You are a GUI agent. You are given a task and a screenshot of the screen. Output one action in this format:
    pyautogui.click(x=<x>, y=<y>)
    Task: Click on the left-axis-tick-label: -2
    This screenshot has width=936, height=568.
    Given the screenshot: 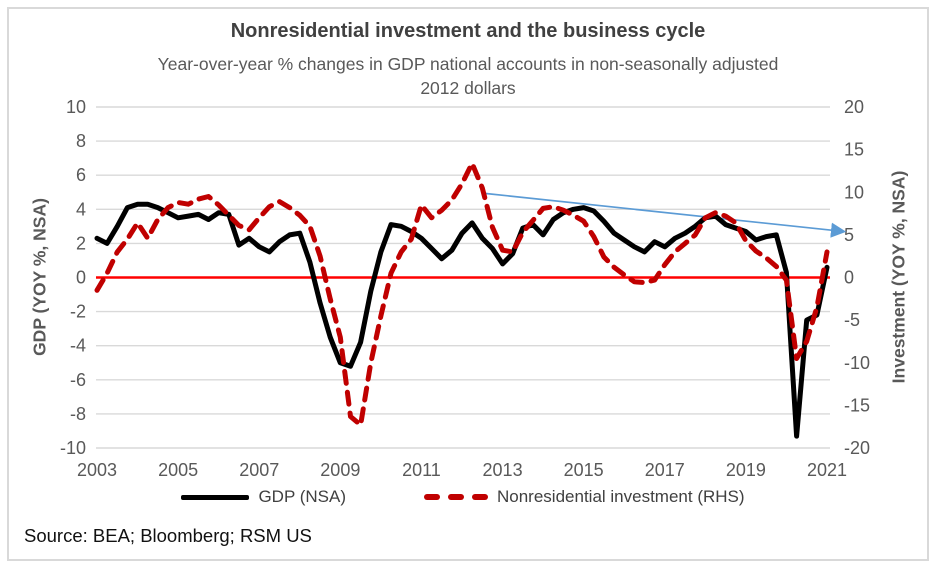 What is the action you would take?
    pyautogui.click(x=78, y=312)
    